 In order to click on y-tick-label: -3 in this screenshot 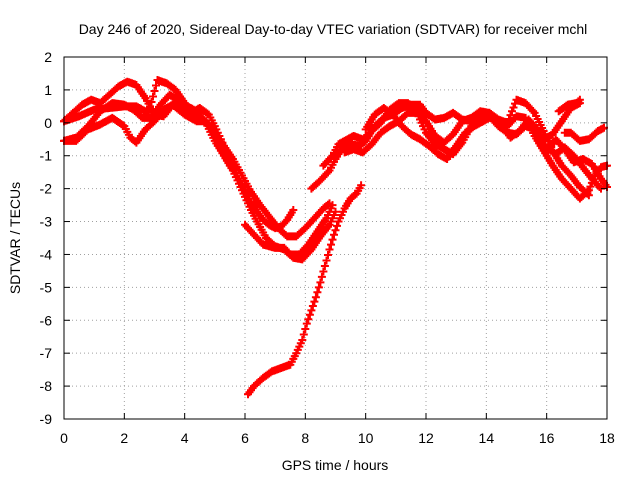, I will do `click(46, 222)`.